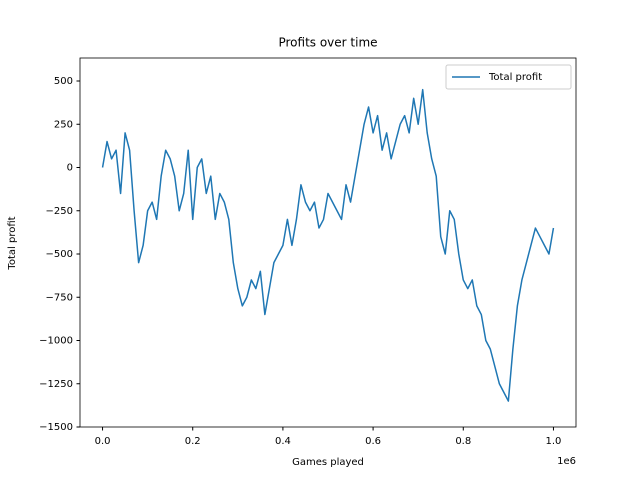  I want to click on legend-label: Total profit, so click(515, 77).